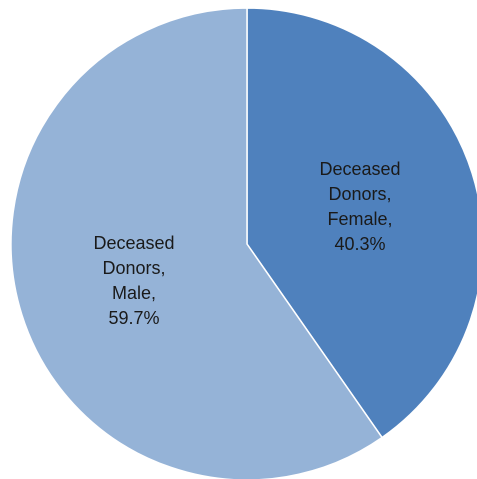 The width and height of the screenshot is (477, 479). Describe the element at coordinates (359, 244) in the screenshot. I see `data-label-line: 40.3%` at that location.